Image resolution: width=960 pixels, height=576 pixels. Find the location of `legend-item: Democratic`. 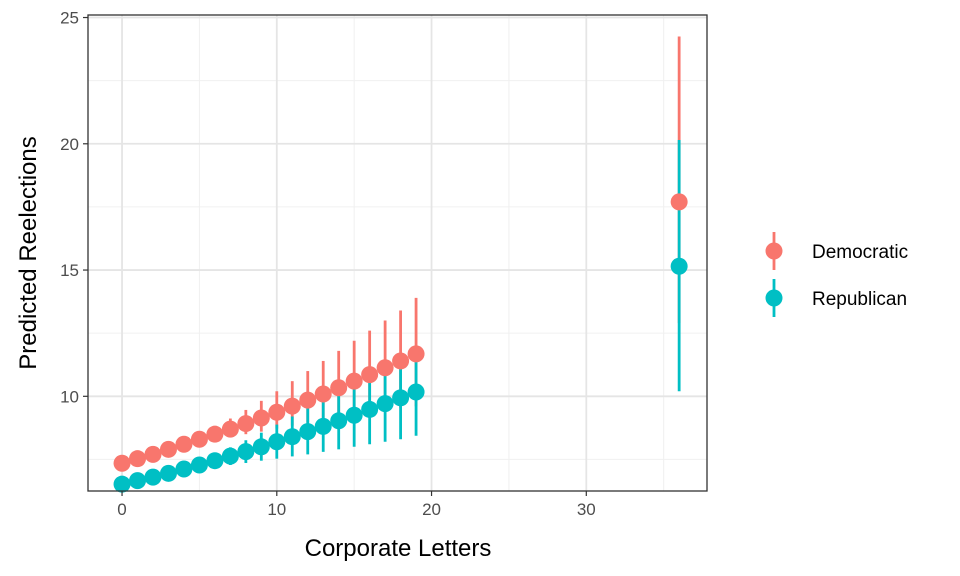

legend-item: Democratic is located at coordinates (836, 251).